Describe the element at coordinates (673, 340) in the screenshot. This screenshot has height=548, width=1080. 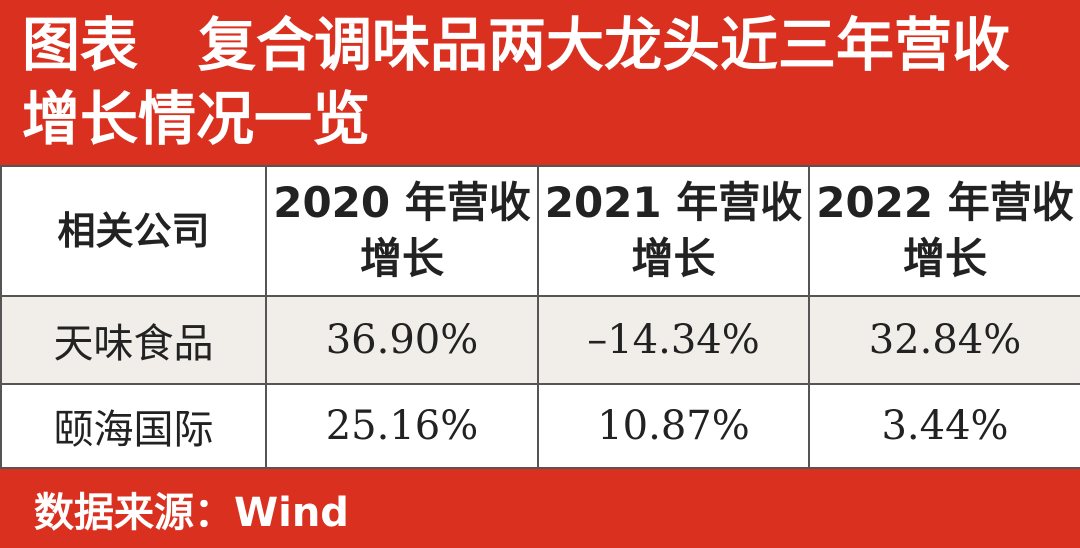
I see `growth-cell: –14.34%` at that location.